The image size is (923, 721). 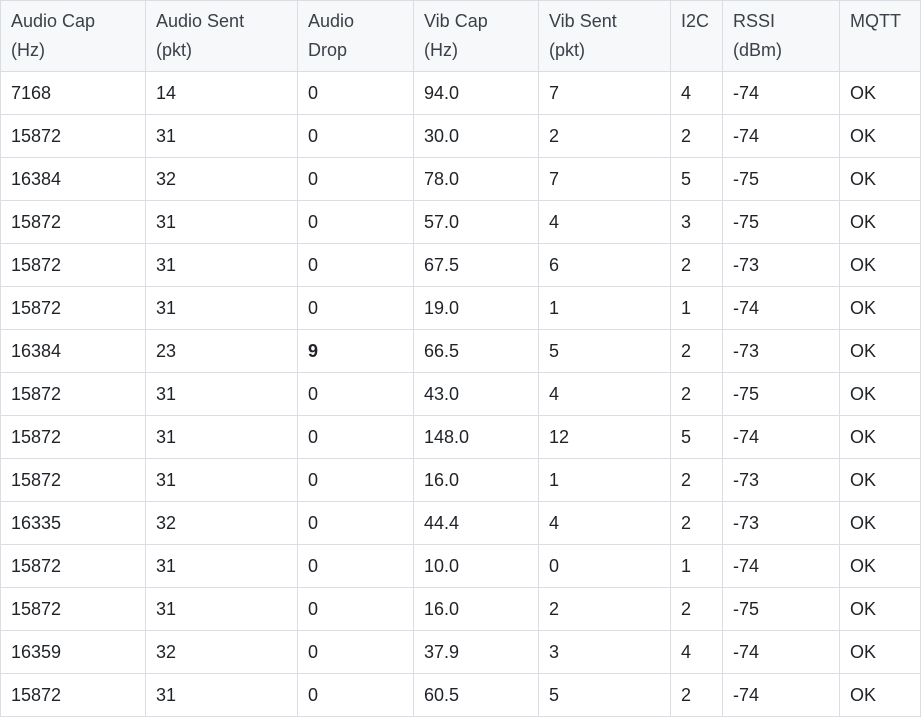 I want to click on table-cell: 19.0, so click(x=476, y=308).